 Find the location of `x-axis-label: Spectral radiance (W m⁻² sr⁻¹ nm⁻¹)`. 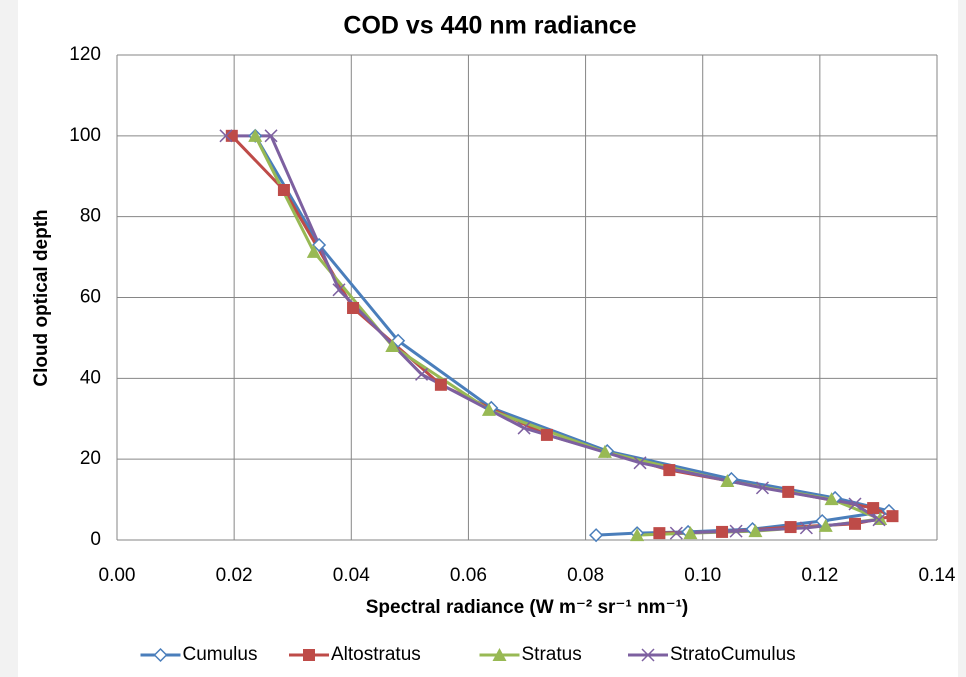

x-axis-label: Spectral radiance (W m⁻² sr⁻¹ nm⁻¹) is located at coordinates (527, 607).